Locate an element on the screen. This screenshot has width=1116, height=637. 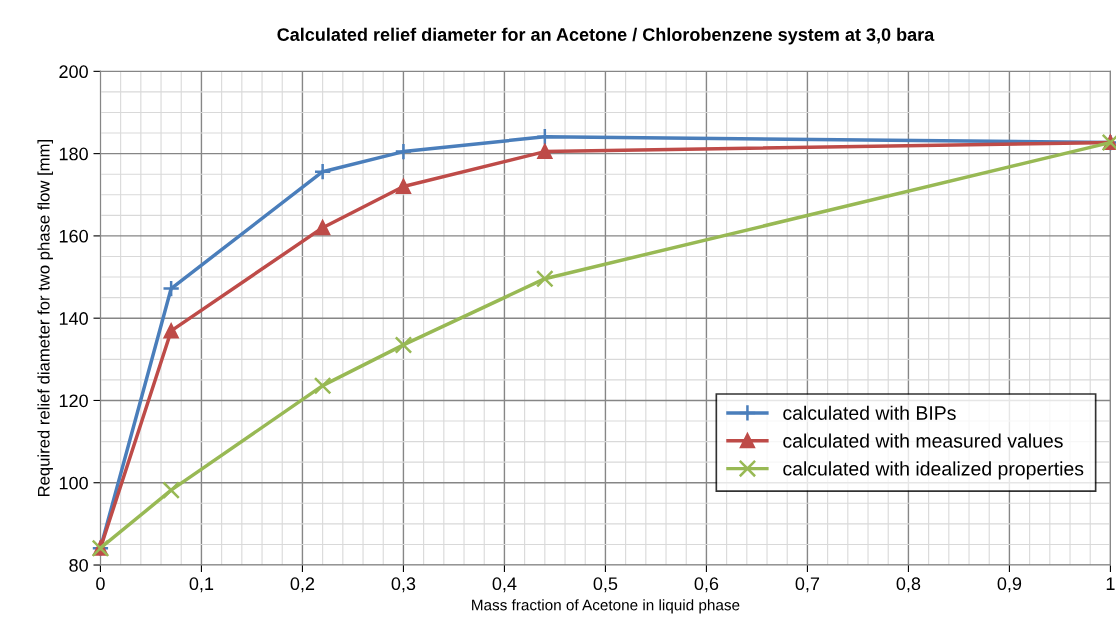
x-tick-label: 0,9 is located at coordinates (1009, 585).